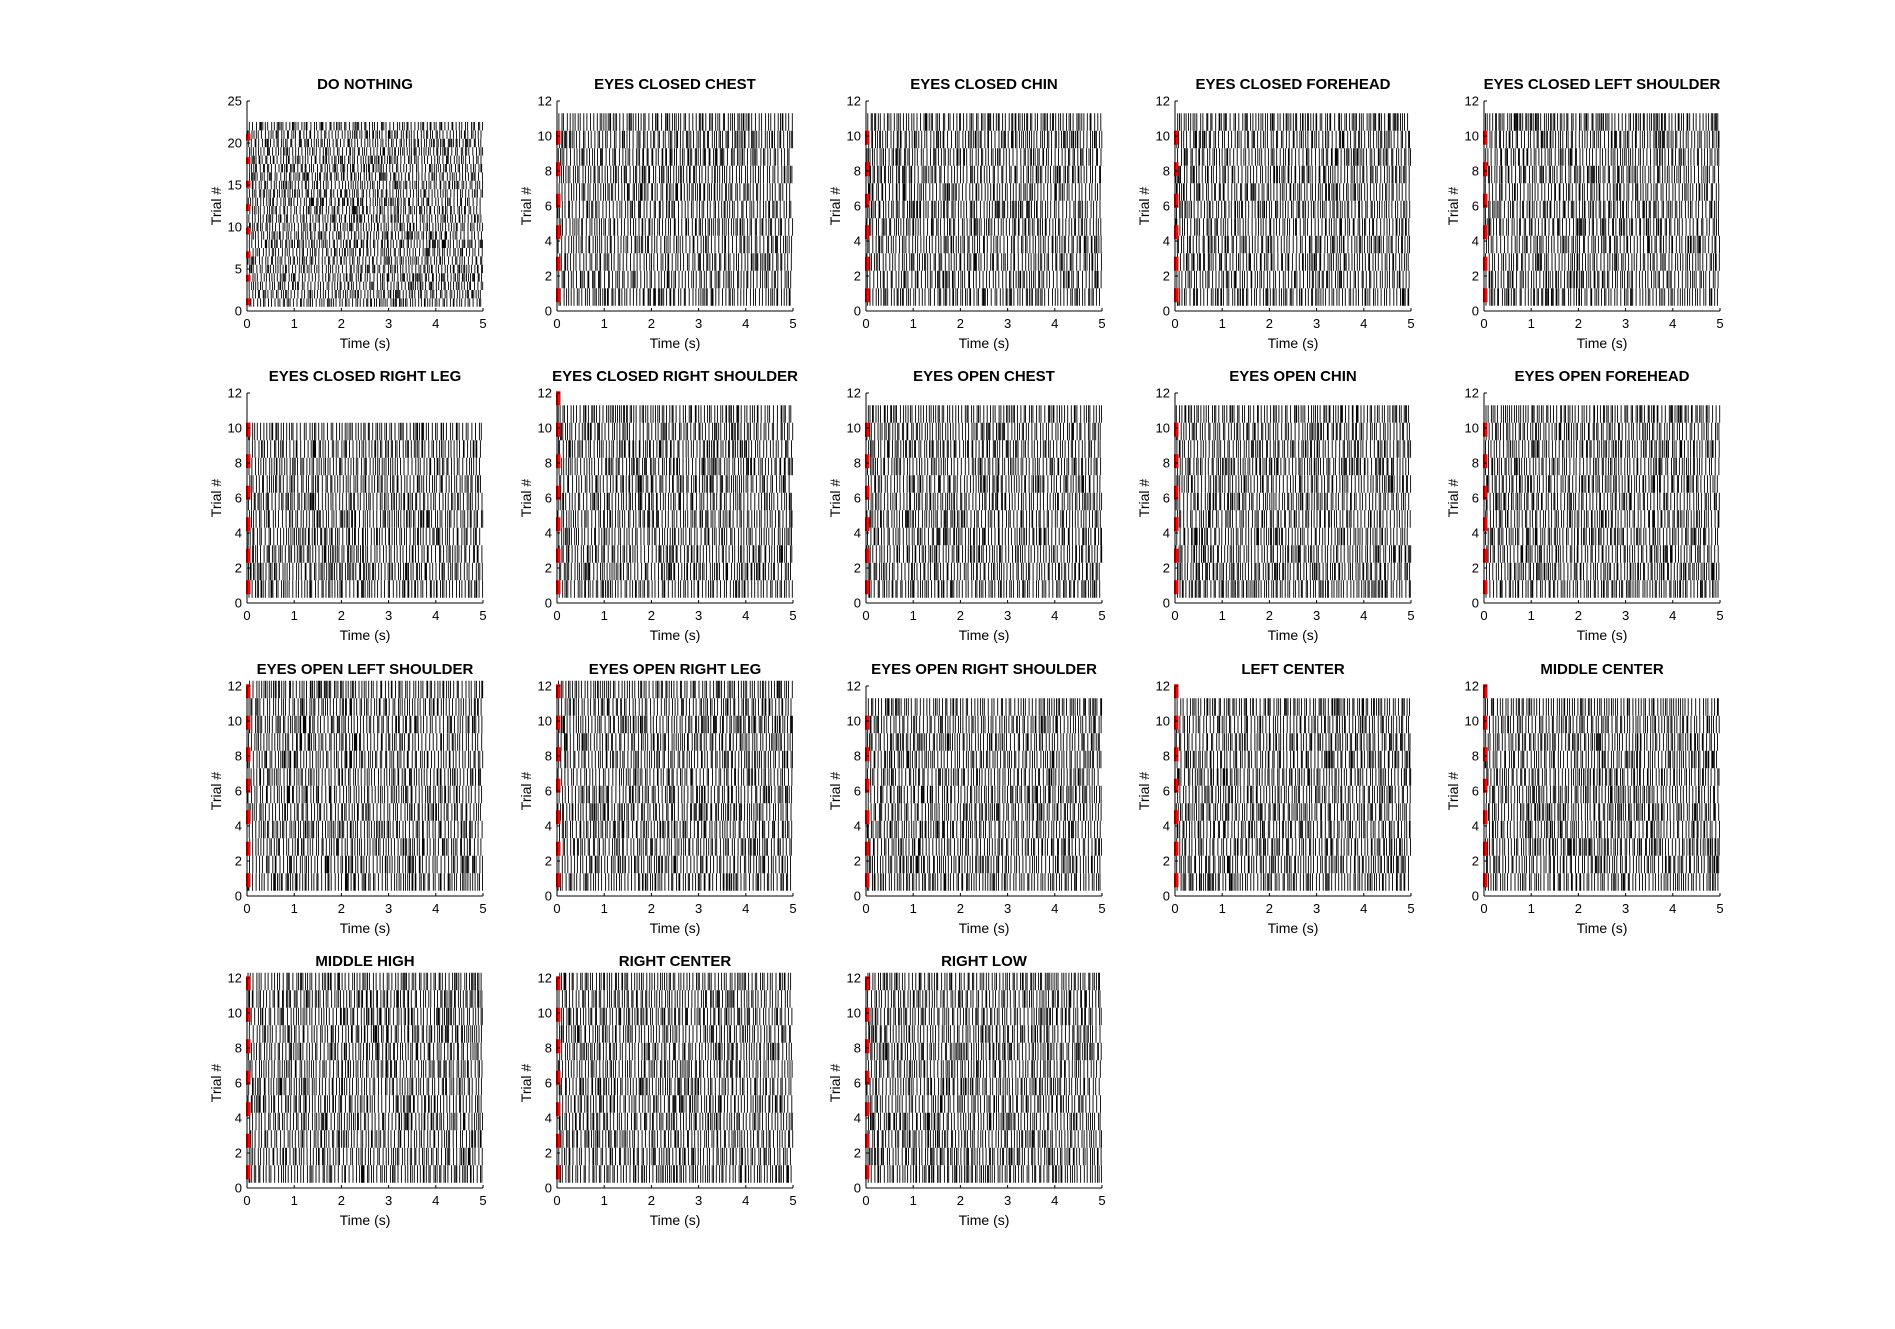 The width and height of the screenshot is (1895, 1329). I want to click on y-axis-label: Trial #, so click(835, 1083).